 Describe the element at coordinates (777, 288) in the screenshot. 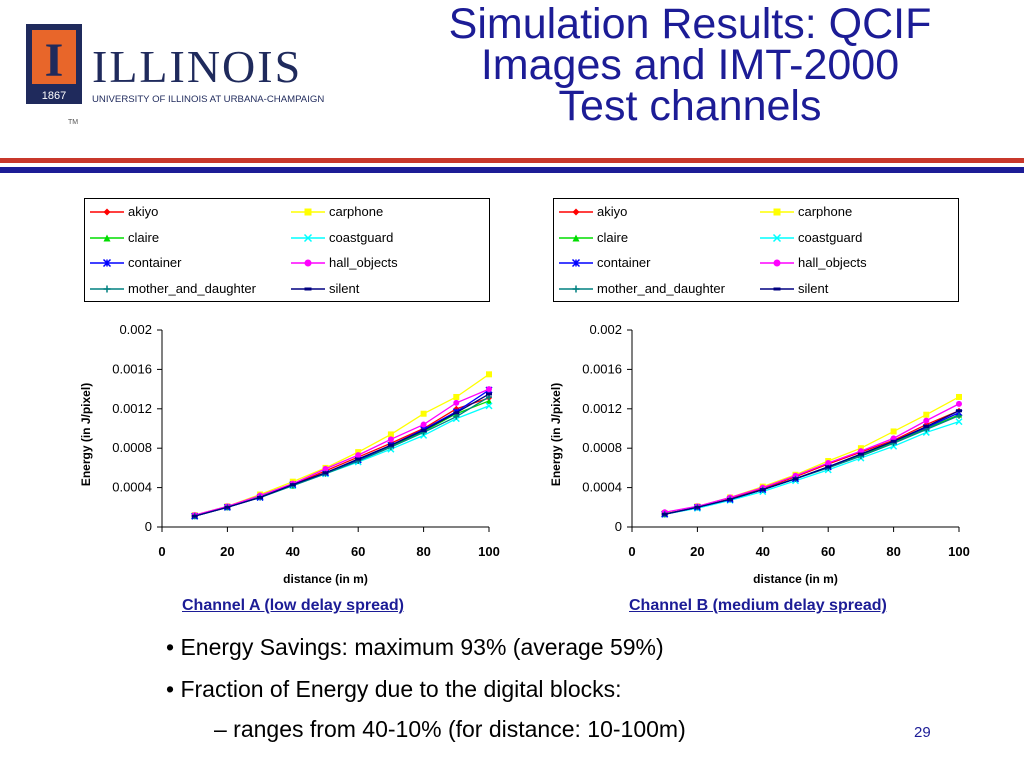

I see `channel-b-legend-swatch-silent` at that location.